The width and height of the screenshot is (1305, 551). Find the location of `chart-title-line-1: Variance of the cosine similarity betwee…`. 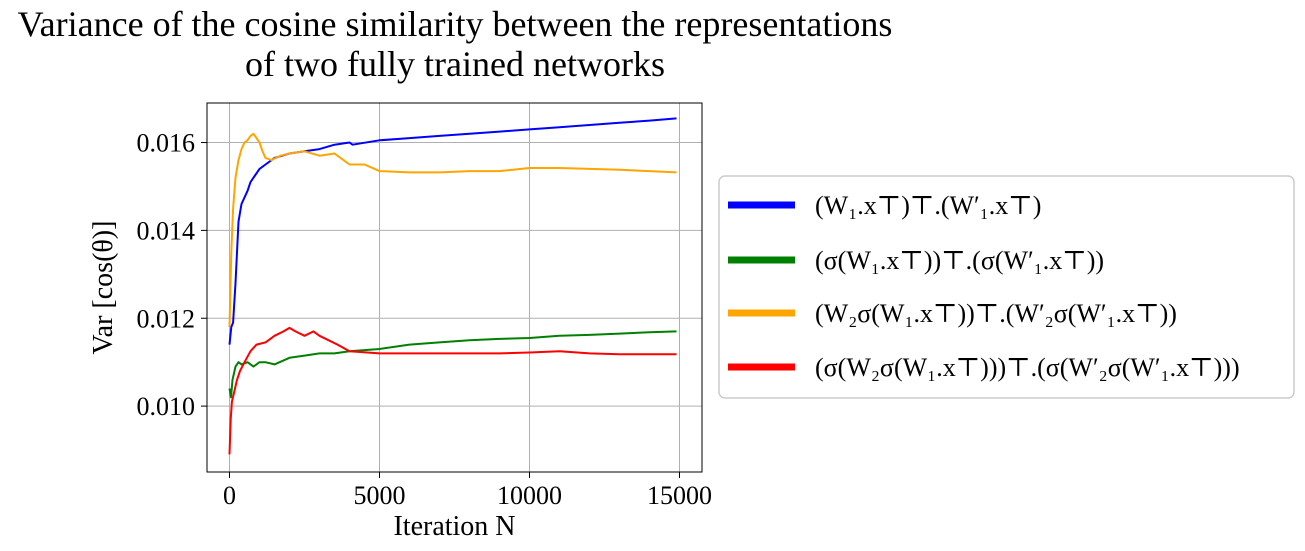

chart-title-line-1: Variance of the cosine similarity betwee… is located at coordinates (455, 24).